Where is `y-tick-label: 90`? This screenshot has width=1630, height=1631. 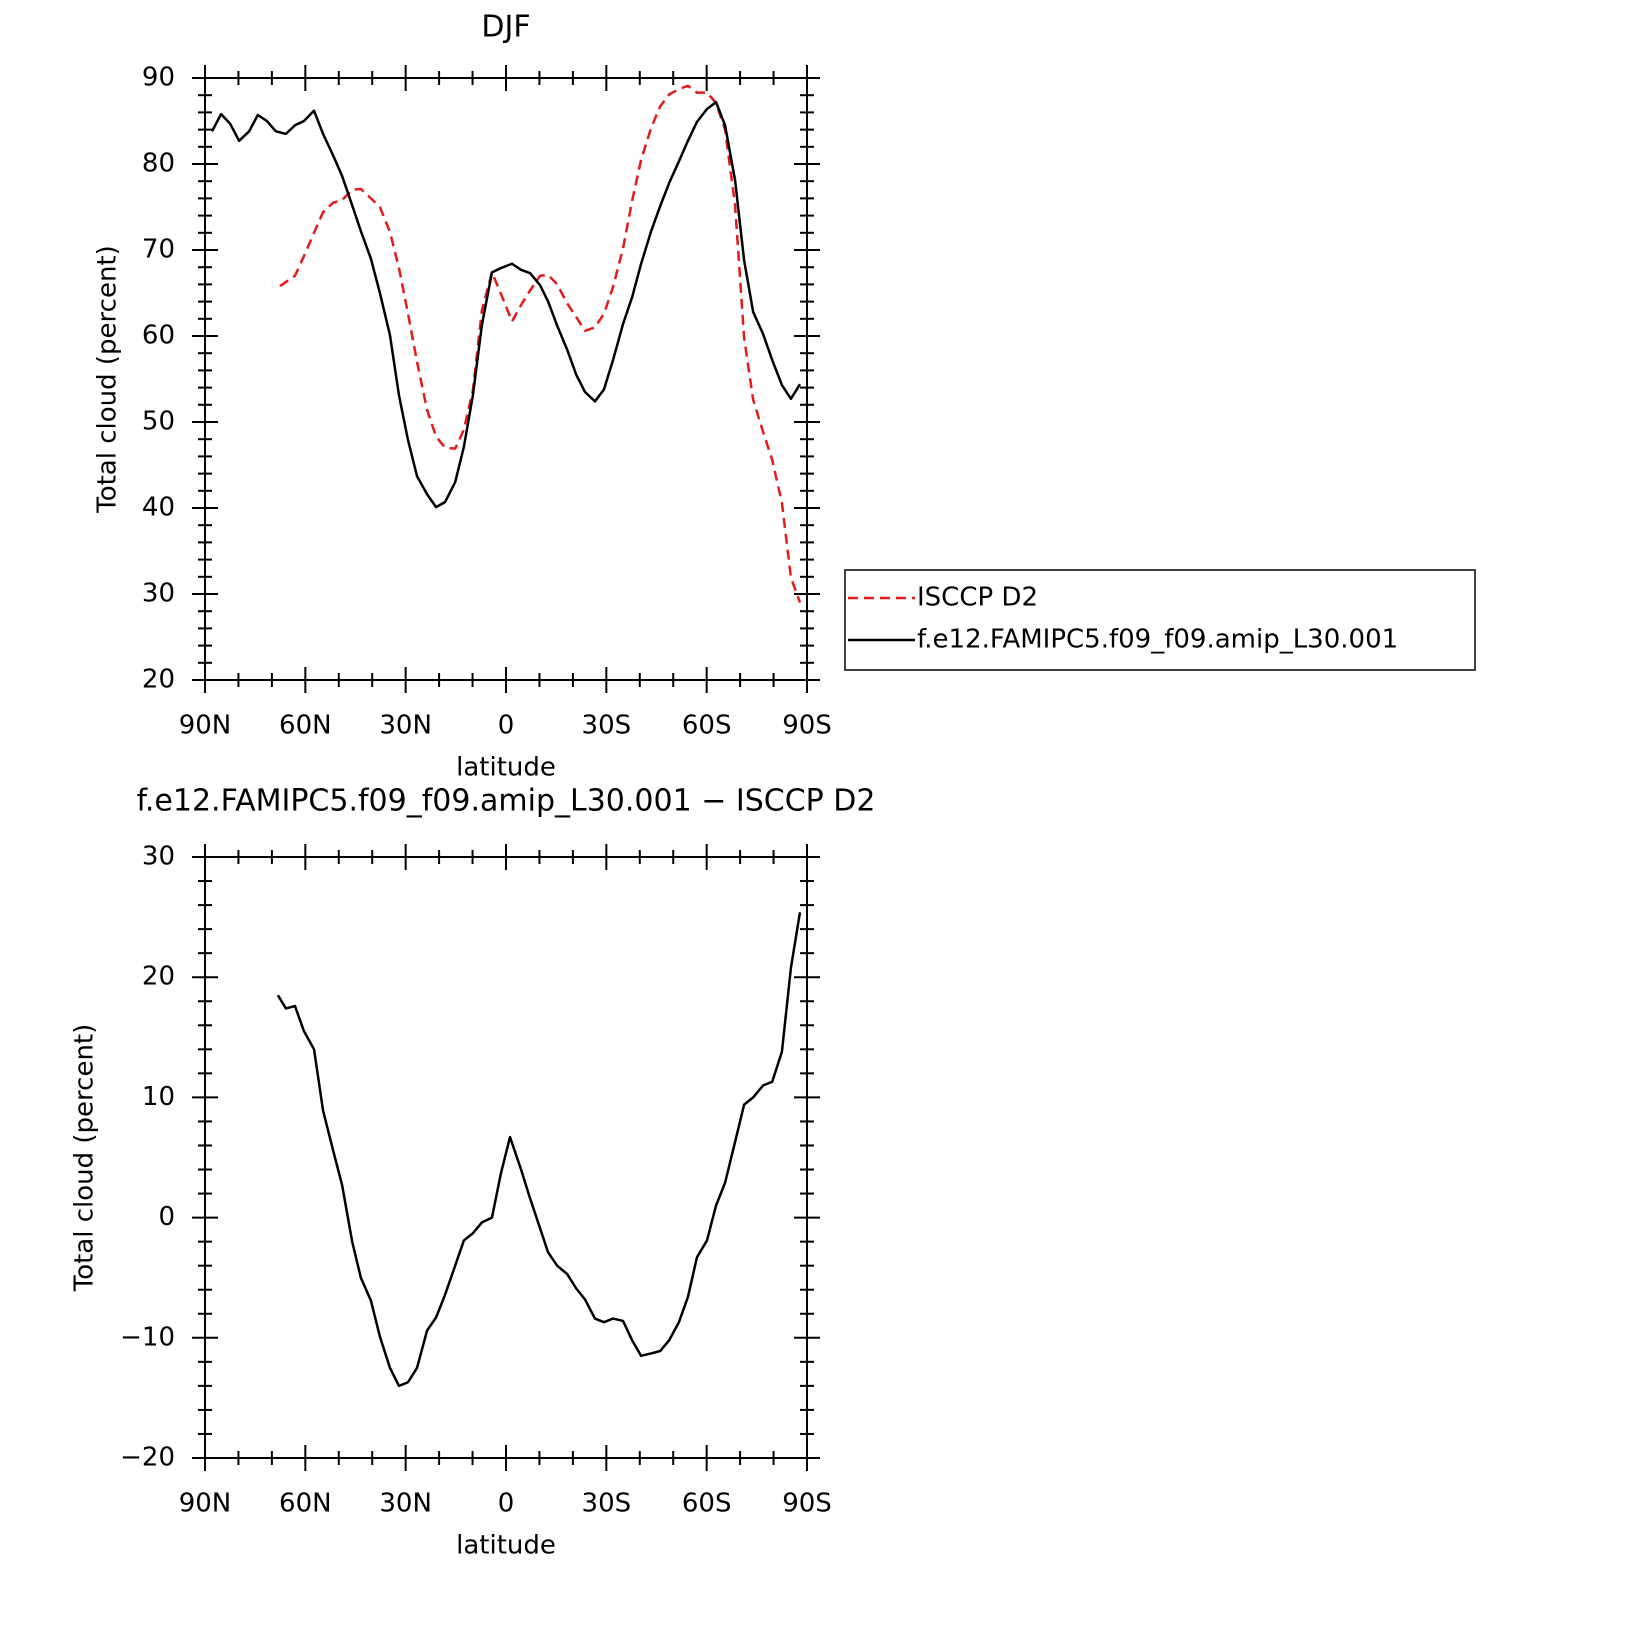
y-tick-label: 90 is located at coordinates (158, 78).